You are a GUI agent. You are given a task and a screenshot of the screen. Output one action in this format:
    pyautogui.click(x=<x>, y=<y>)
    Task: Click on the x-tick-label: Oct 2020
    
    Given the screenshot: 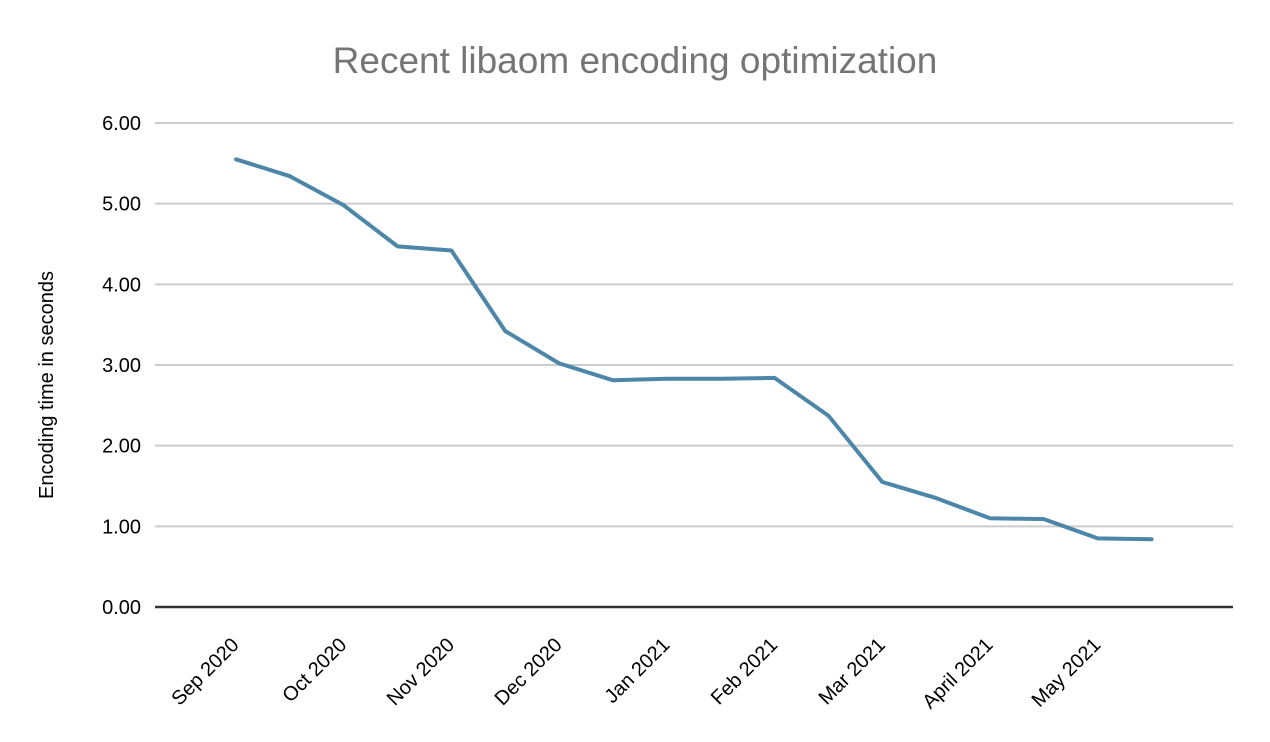 What is the action you would take?
    pyautogui.click(x=314, y=670)
    